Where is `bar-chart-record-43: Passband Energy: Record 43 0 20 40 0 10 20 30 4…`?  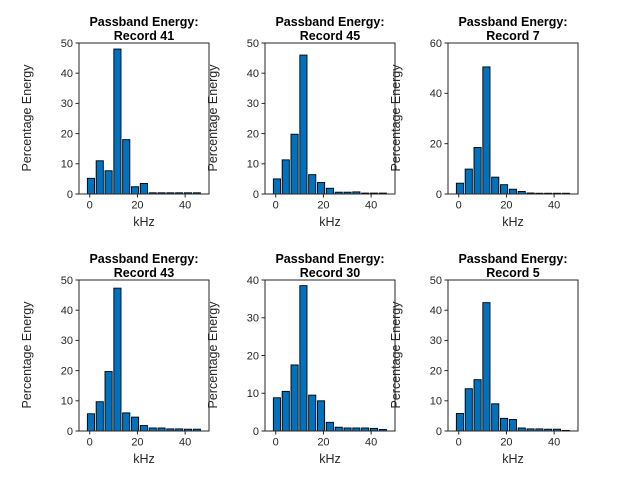
bar-chart-record-43: Passband Energy: Record 43 0 20 40 0 10 20 30 4… is located at coordinates (115, 359).